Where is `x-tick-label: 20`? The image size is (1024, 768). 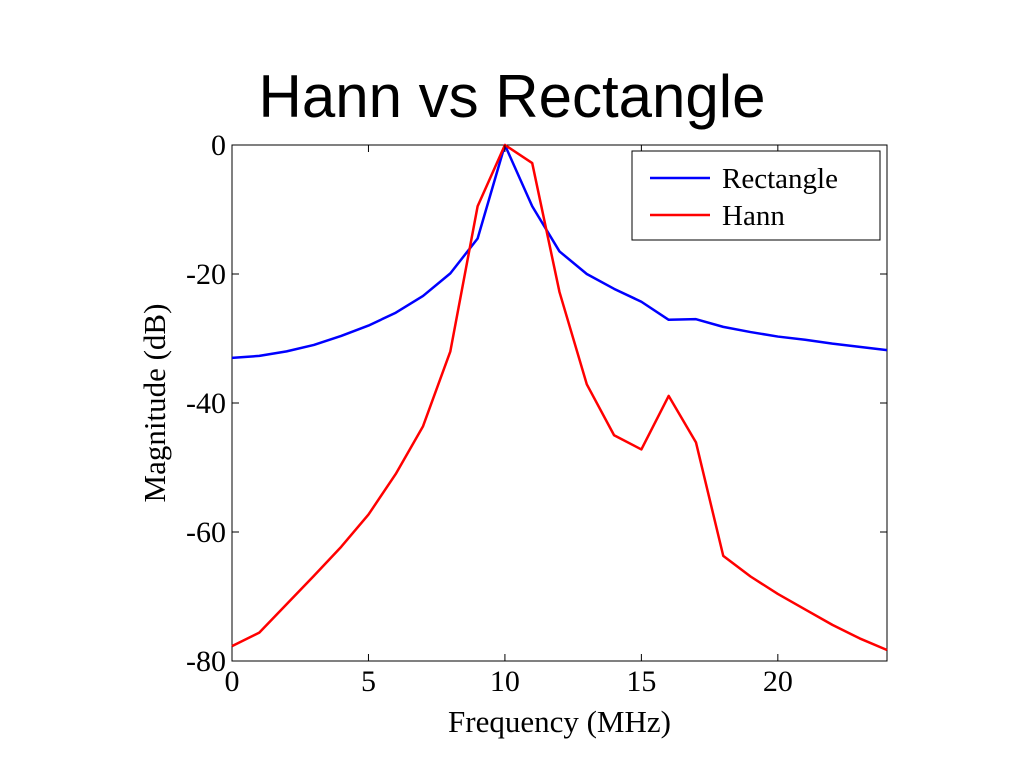 x-tick-label: 20 is located at coordinates (778, 681).